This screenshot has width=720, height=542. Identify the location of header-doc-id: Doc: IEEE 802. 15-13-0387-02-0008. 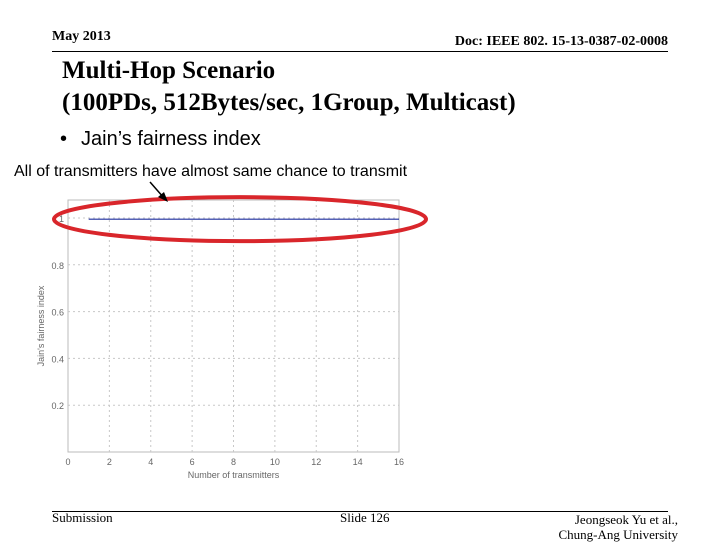
(561, 41).